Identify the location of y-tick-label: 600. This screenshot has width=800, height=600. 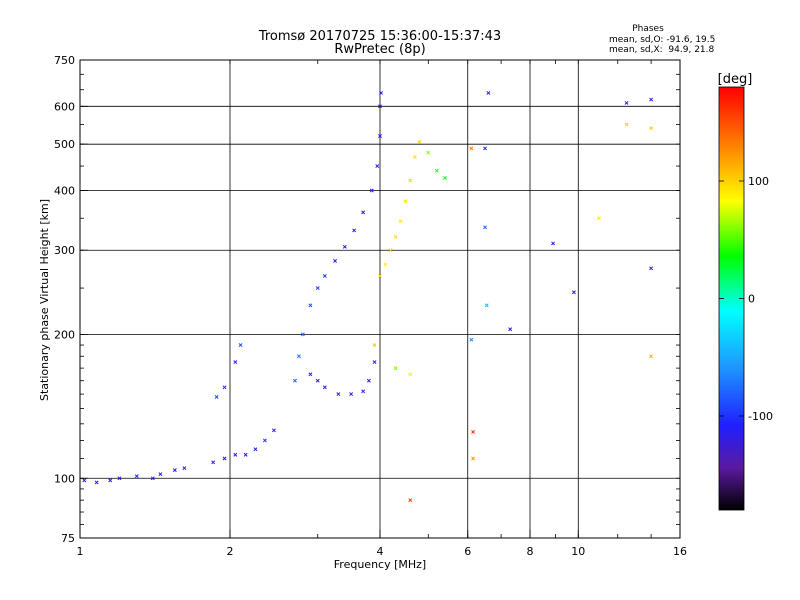
(64, 106).